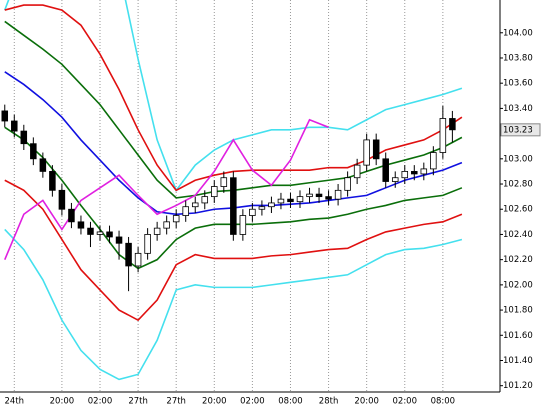  Describe the element at coordinates (518, 361) in the screenshot. I see `y-tick-label: 101.40` at that location.